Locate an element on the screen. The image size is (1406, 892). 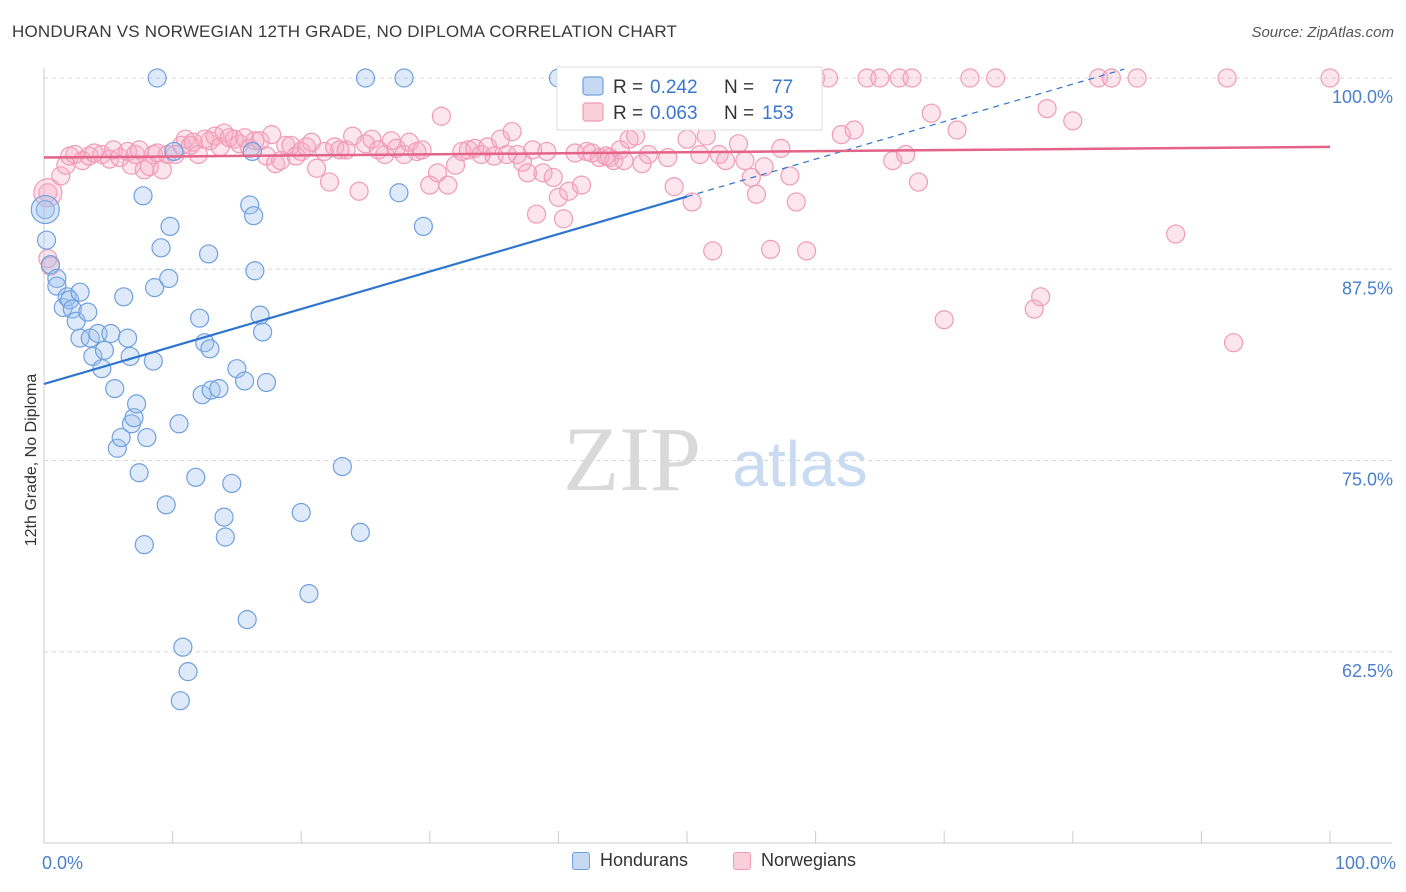
y-tick-label-2: 87.5% is located at coordinates (1367, 288).